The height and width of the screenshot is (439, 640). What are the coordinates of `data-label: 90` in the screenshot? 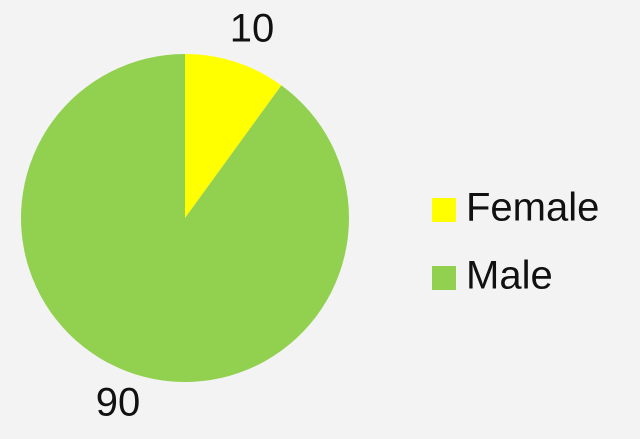 It's located at (118, 403).